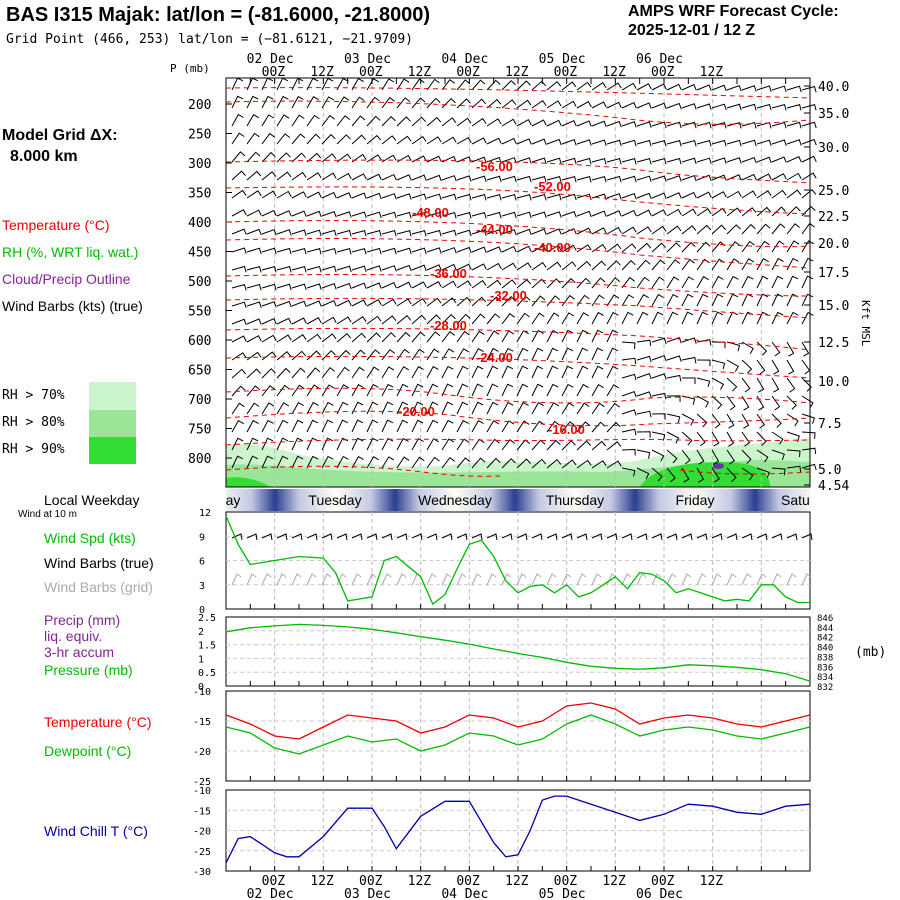 The height and width of the screenshot is (900, 900). Describe the element at coordinates (202, 852) in the screenshot. I see `windchill-ytick-label: -25` at that location.